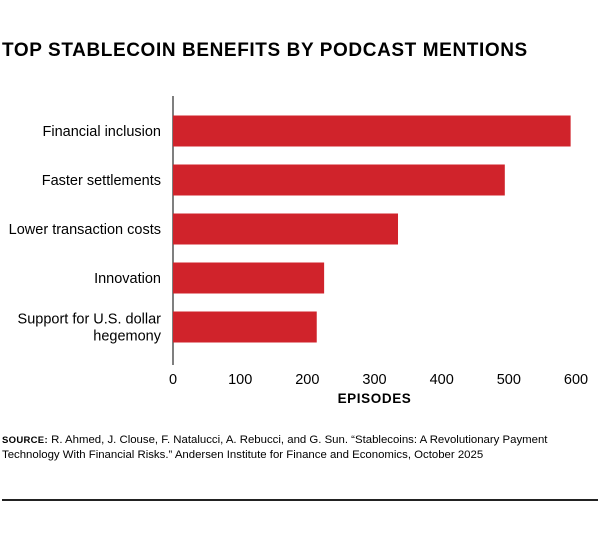 Image resolution: width=600 pixels, height=549 pixels. What do you see at coordinates (85, 230) in the screenshot?
I see `category-label-2: Lower transaction costs` at bounding box center [85, 230].